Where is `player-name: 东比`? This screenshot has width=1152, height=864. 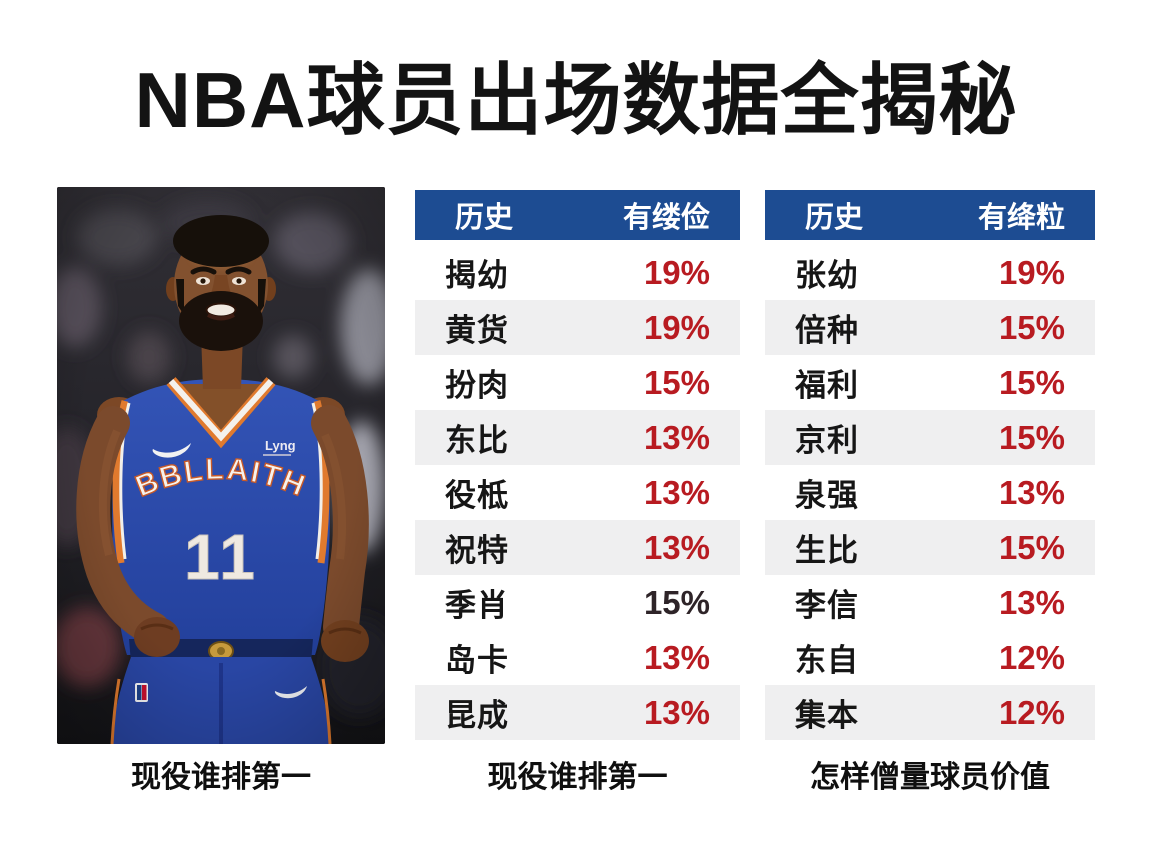
player-name: 东比 is located at coordinates (477, 440).